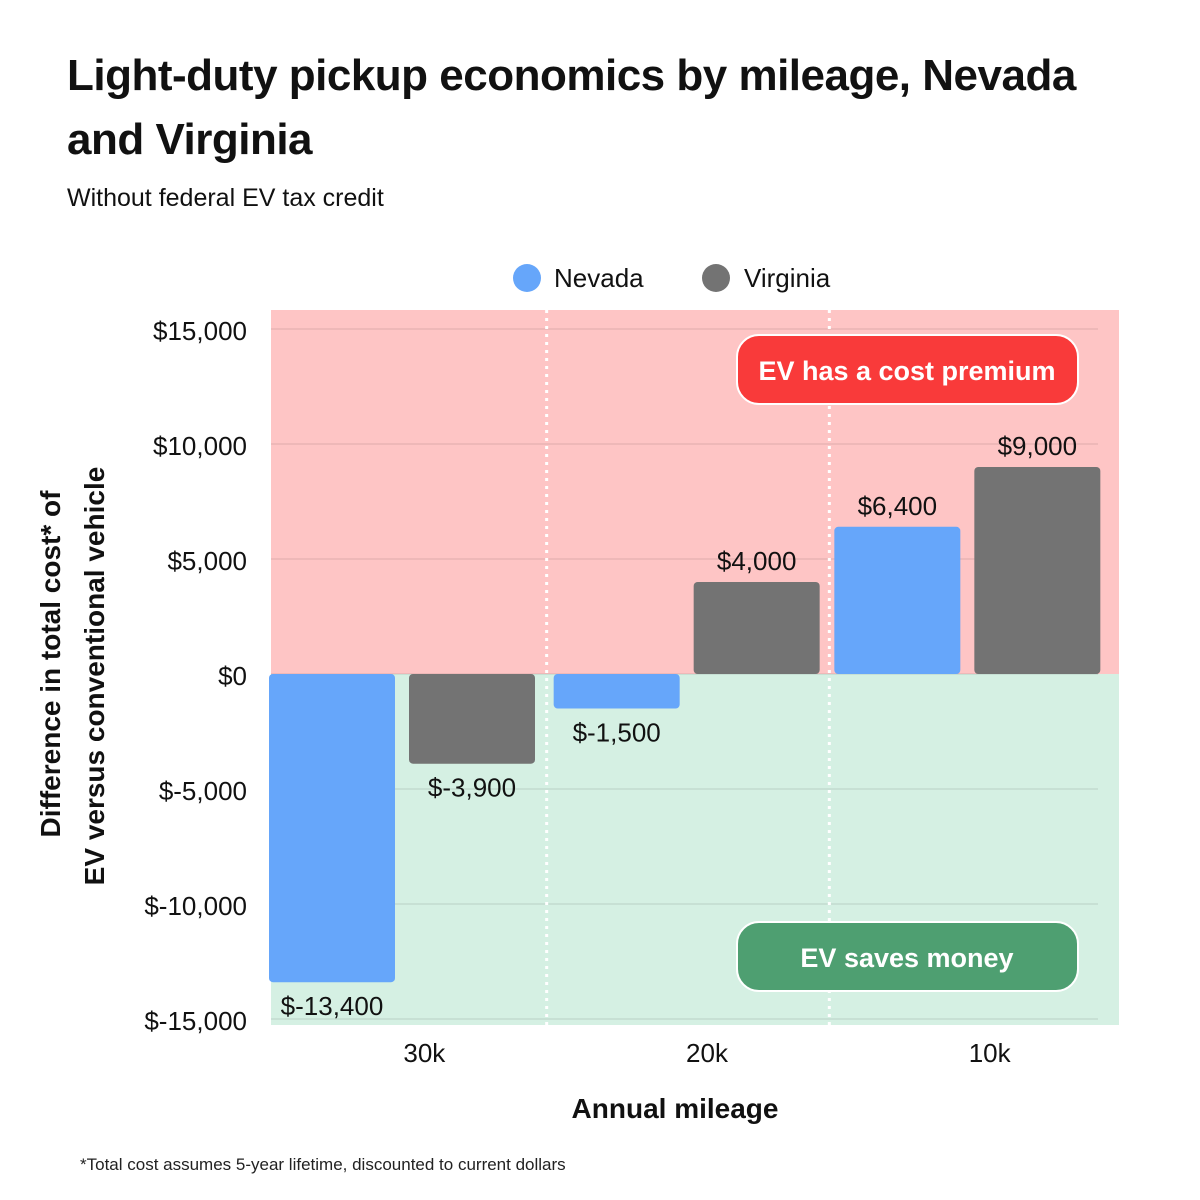 This screenshot has height=1200, width=1200. What do you see at coordinates (332, 828) in the screenshot?
I see `bar-nevada-30k` at bounding box center [332, 828].